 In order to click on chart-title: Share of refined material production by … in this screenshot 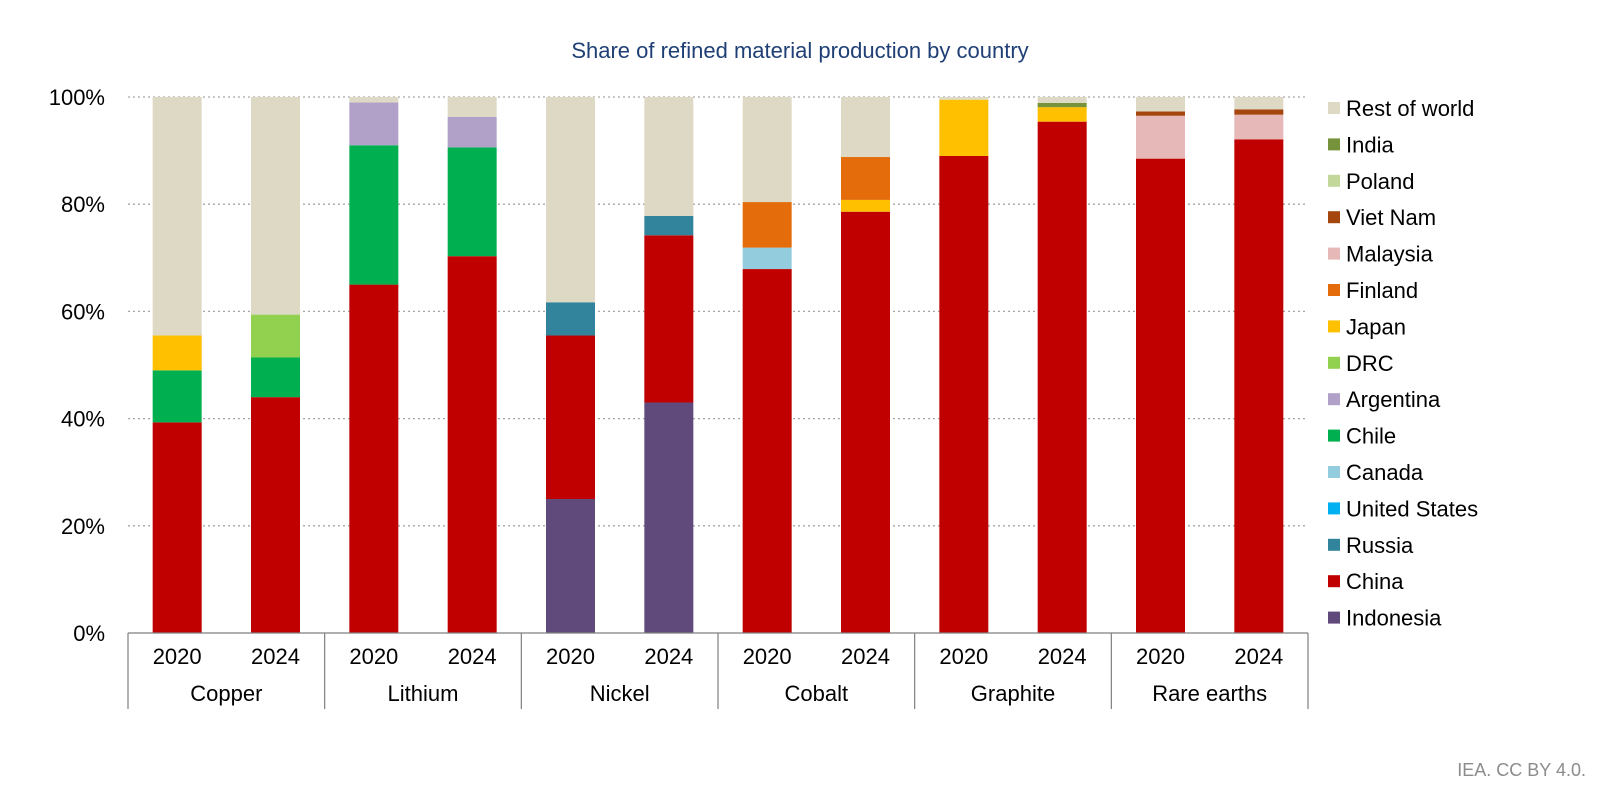, I will do `click(800, 50)`.